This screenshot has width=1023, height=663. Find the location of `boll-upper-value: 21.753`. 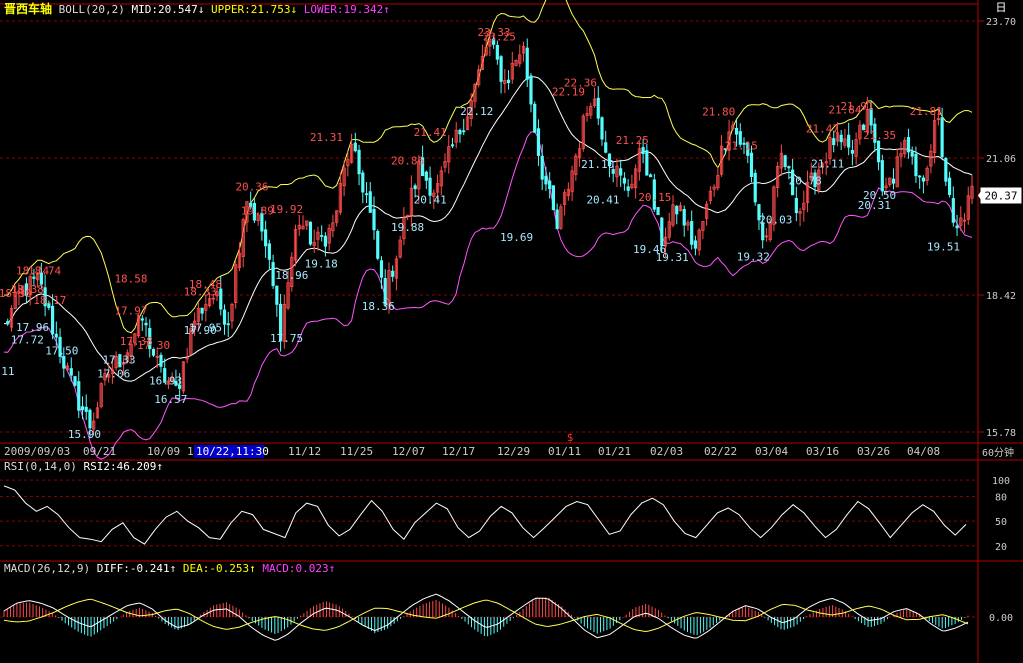

boll-upper-value: 21.753 is located at coordinates (270, 9).